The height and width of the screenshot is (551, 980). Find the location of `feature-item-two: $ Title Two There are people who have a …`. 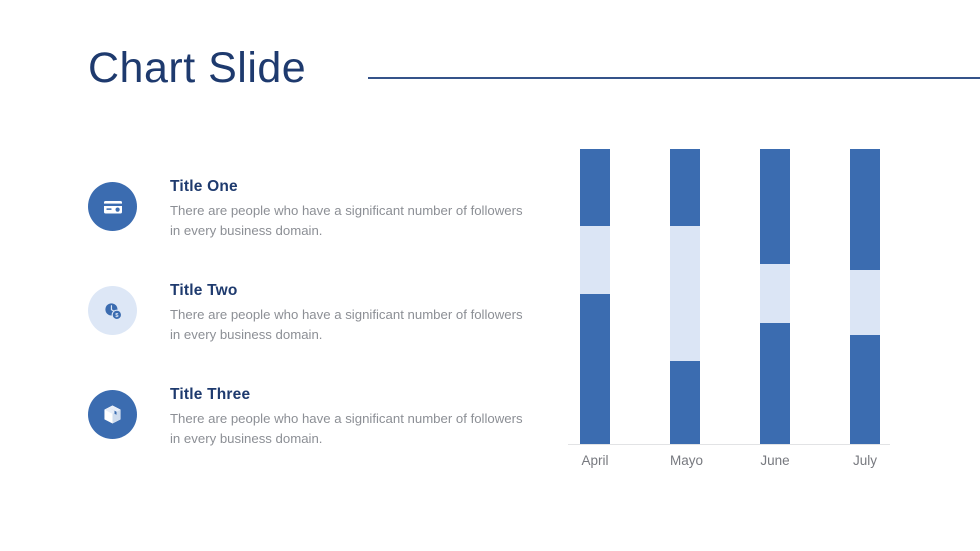

feature-item-two: $ Title Two There are people who have a … is located at coordinates (308, 323).